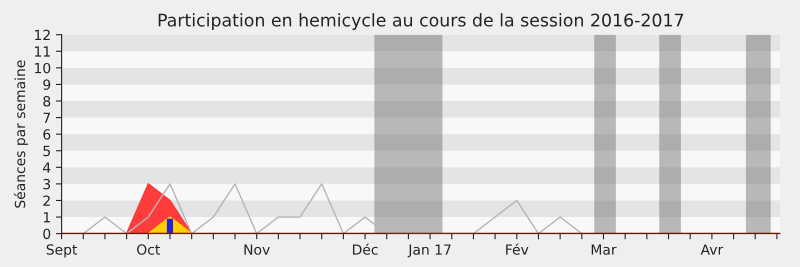 The width and height of the screenshot is (800, 267). What do you see at coordinates (148, 249) in the screenshot?
I see `x-tick-label: Oct` at bounding box center [148, 249].